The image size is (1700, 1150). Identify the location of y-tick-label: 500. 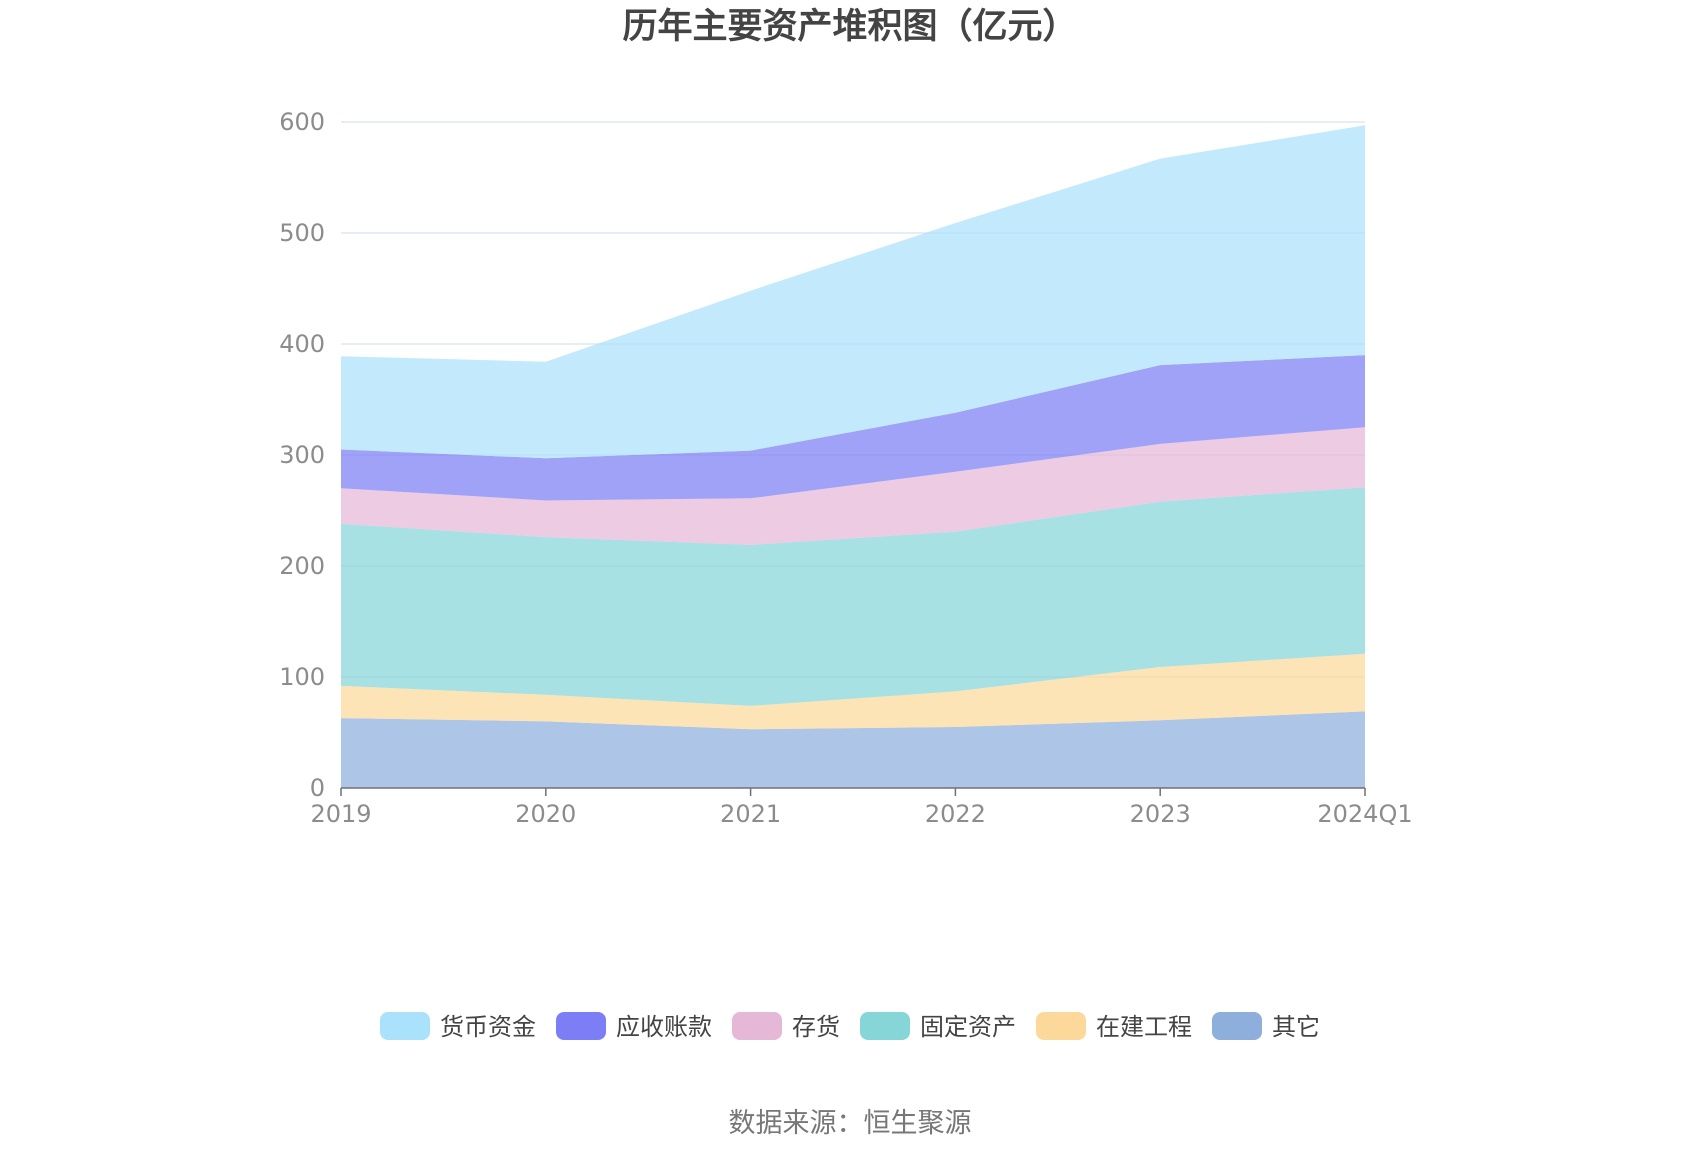
(302, 233).